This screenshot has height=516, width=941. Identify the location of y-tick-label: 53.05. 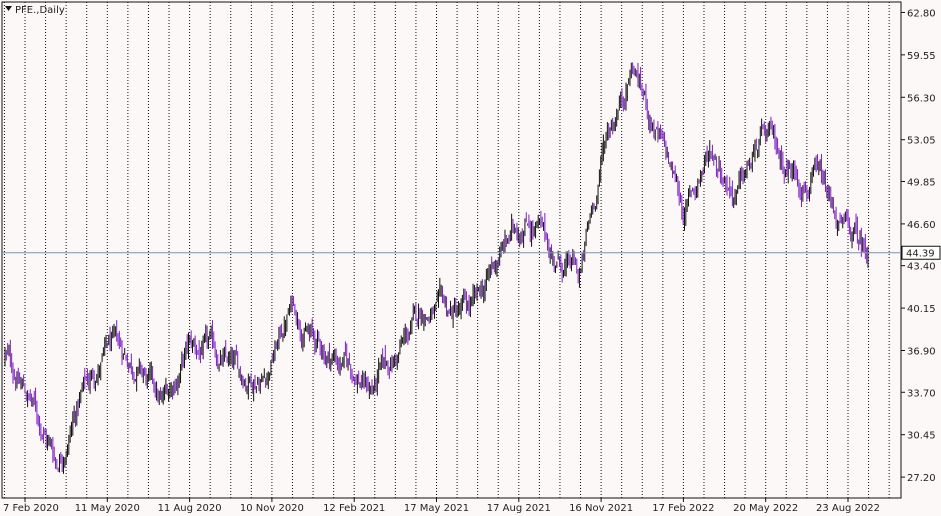
(921, 141).